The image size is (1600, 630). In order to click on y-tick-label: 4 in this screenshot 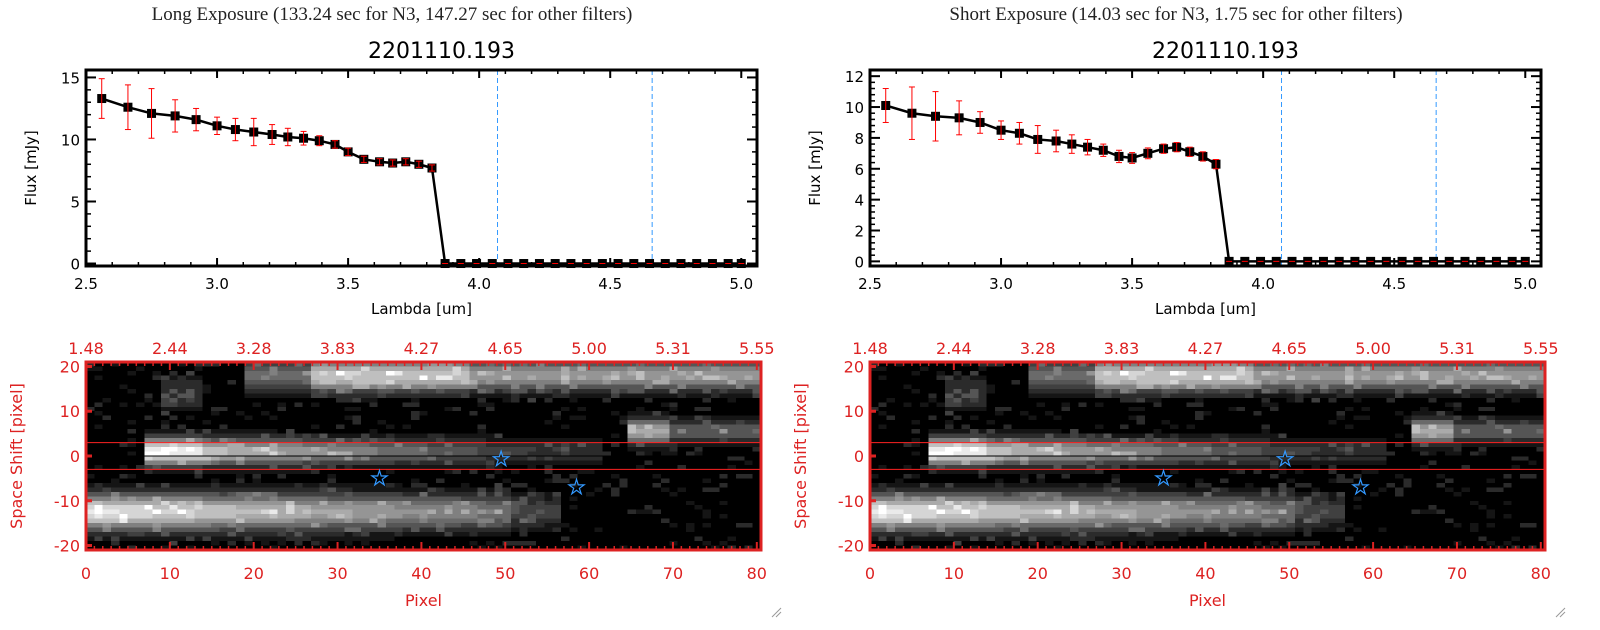, I will do `click(859, 201)`.